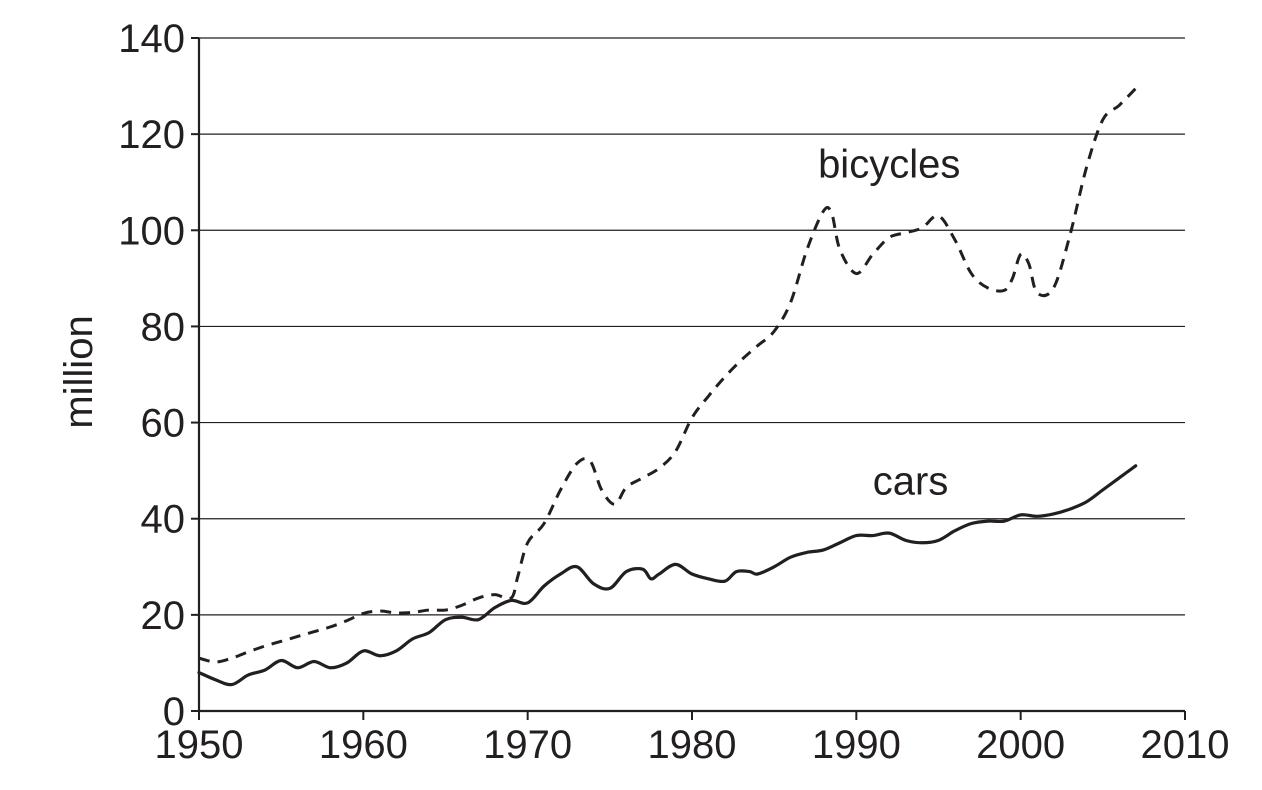 Image resolution: width=1262 pixels, height=790 pixels. I want to click on series-labels: bicycles cars, so click(889, 322).